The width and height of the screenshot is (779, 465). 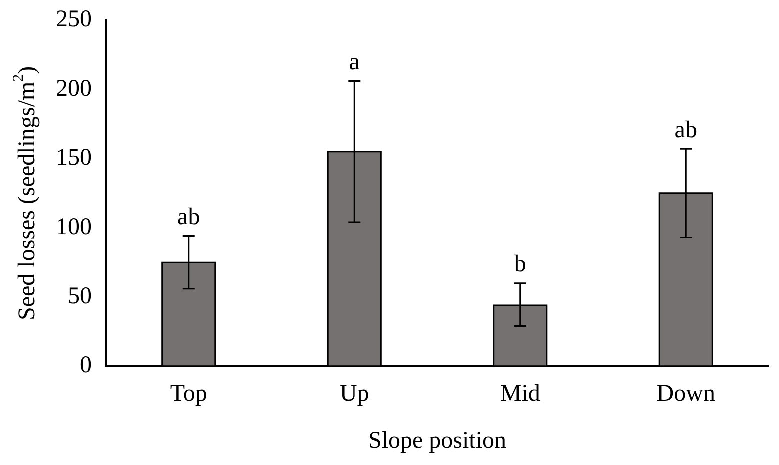 What do you see at coordinates (437, 441) in the screenshot?
I see `x-axis-title: Slope position` at bounding box center [437, 441].